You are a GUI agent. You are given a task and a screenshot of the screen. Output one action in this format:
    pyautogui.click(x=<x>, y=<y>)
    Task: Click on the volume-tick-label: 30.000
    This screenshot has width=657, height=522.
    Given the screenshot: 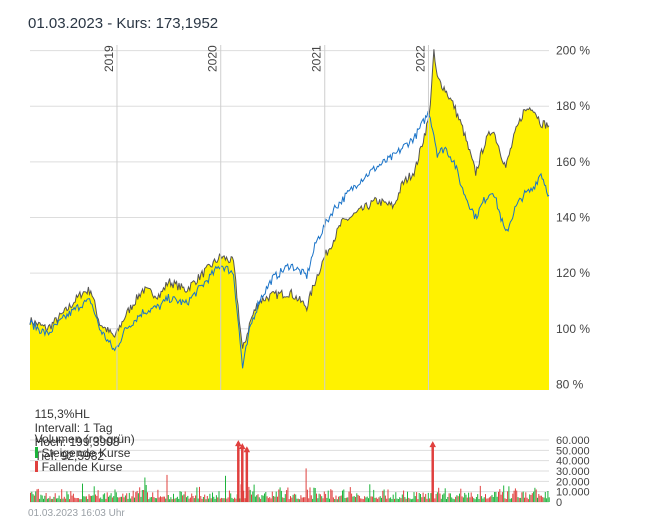 What is the action you would take?
    pyautogui.click(x=573, y=472)
    